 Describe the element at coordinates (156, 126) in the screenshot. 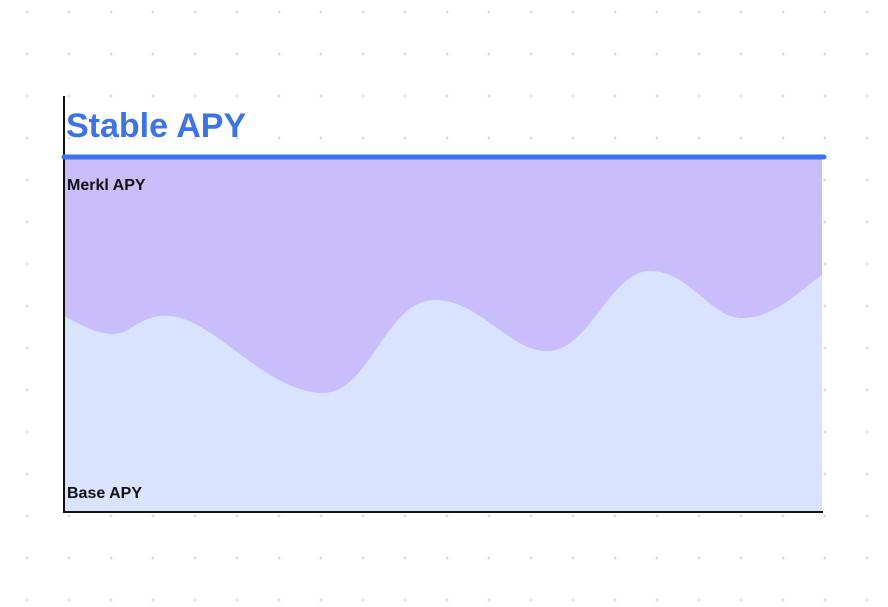

I see `title: Stable APY` at that location.